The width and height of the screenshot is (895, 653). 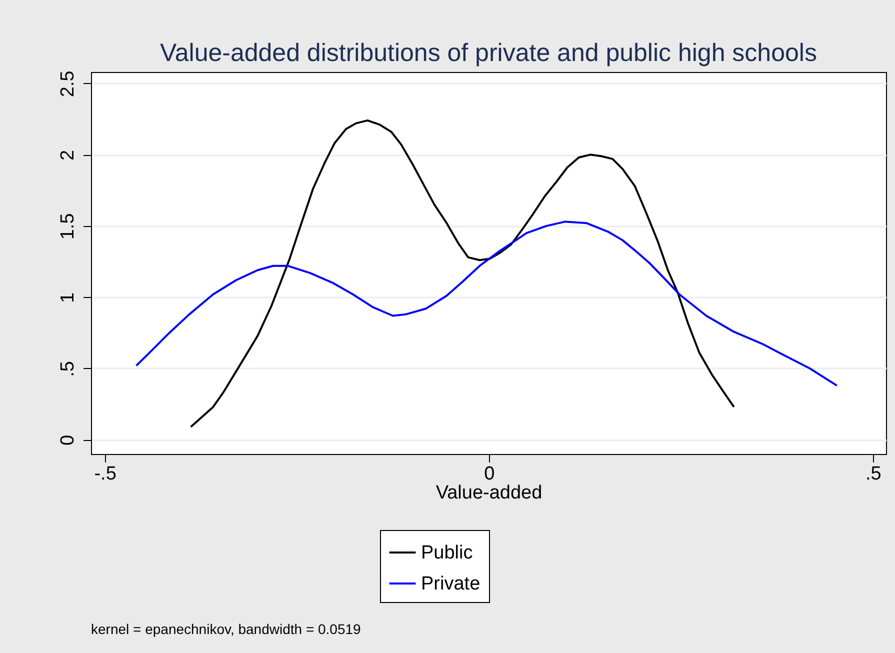 I want to click on y-tick-label: 2.5, so click(x=68, y=84).